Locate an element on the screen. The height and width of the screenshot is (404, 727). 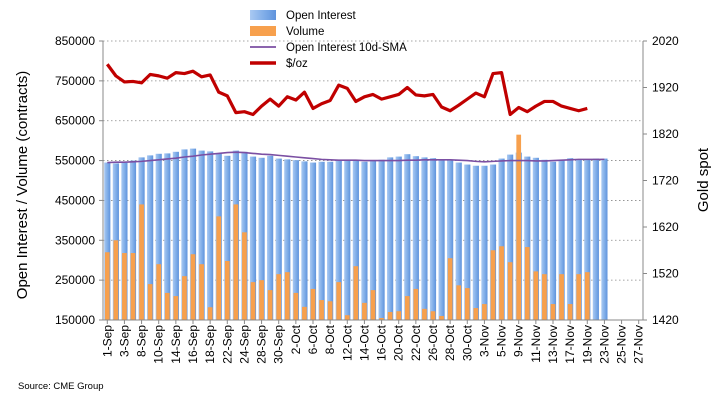
legend-label: Open Interest 10d-SMA is located at coordinates (346, 48).